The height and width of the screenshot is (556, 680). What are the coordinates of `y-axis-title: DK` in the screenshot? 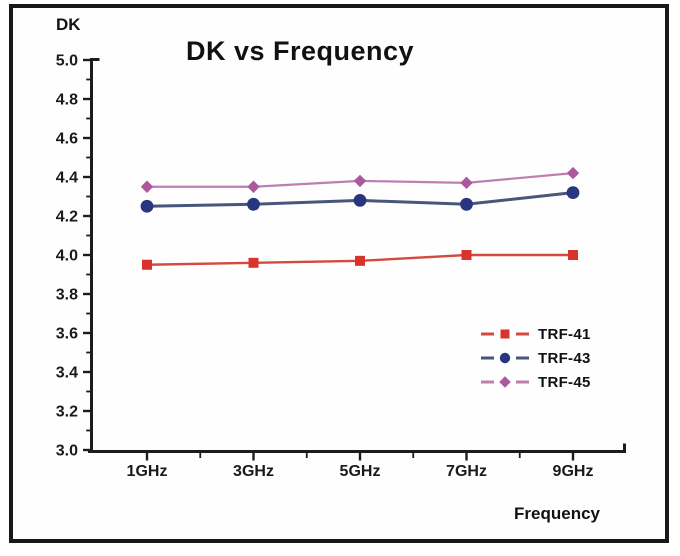 It's located at (68, 24).